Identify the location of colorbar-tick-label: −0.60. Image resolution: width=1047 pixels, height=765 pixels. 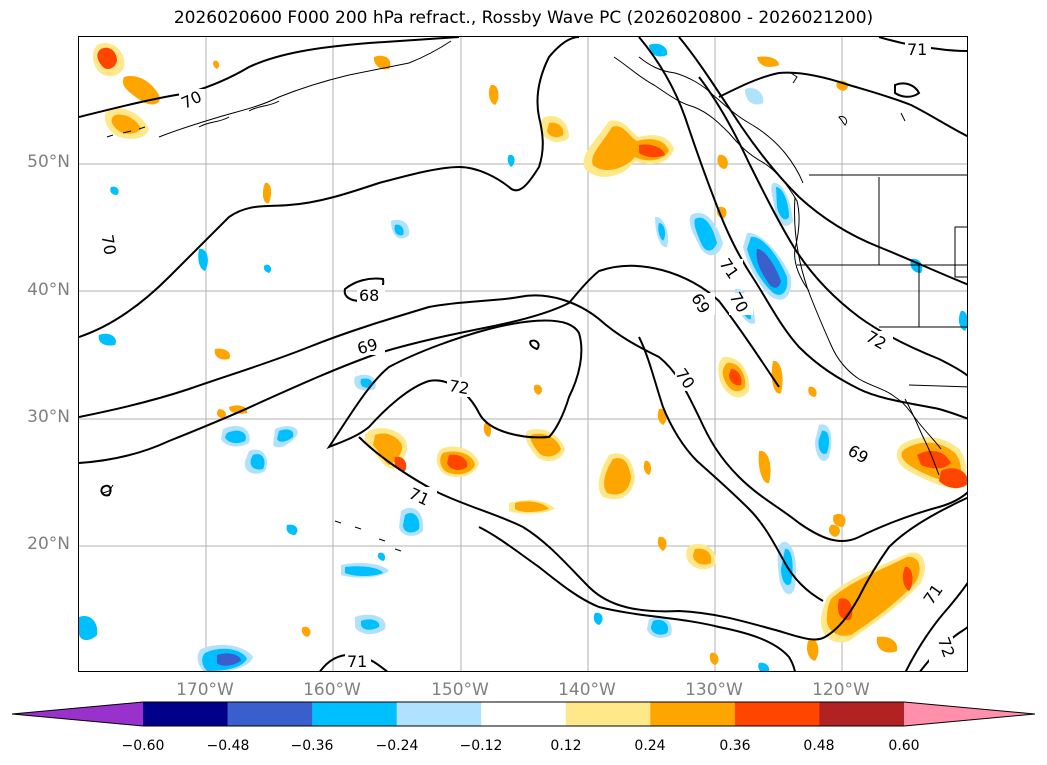
(143, 746).